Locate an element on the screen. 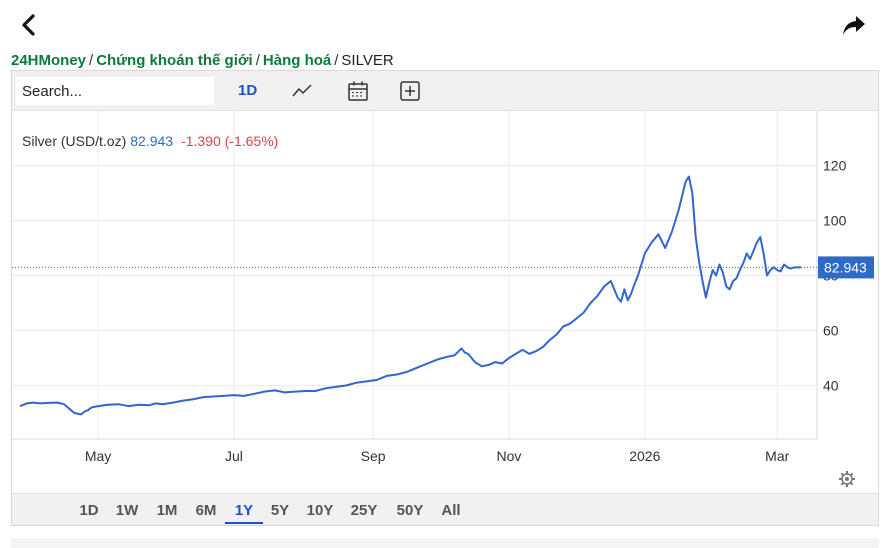 This screenshot has height=548, width=887. symbol-search-input is located at coordinates (115, 91).